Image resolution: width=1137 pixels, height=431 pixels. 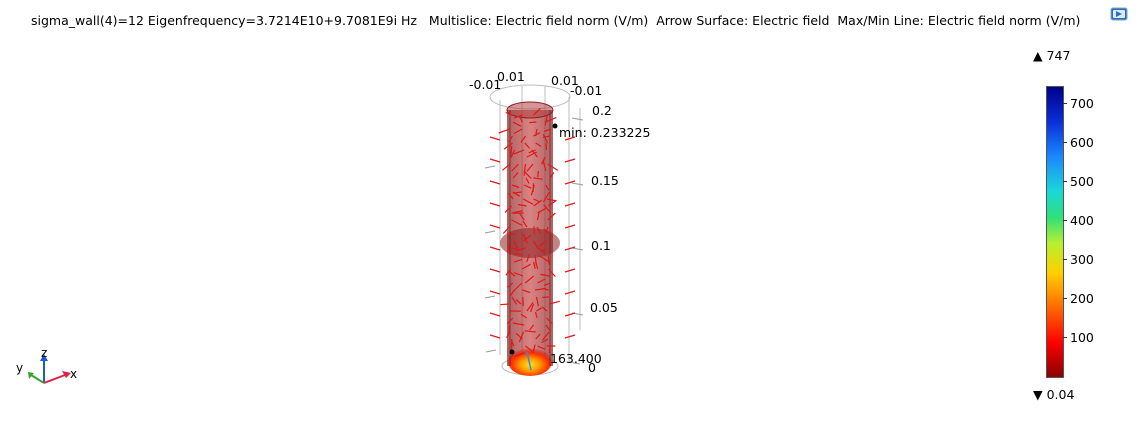 What do you see at coordinates (1082, 103) in the screenshot?
I see `colorbar-tick-label-700: 700` at bounding box center [1082, 103].